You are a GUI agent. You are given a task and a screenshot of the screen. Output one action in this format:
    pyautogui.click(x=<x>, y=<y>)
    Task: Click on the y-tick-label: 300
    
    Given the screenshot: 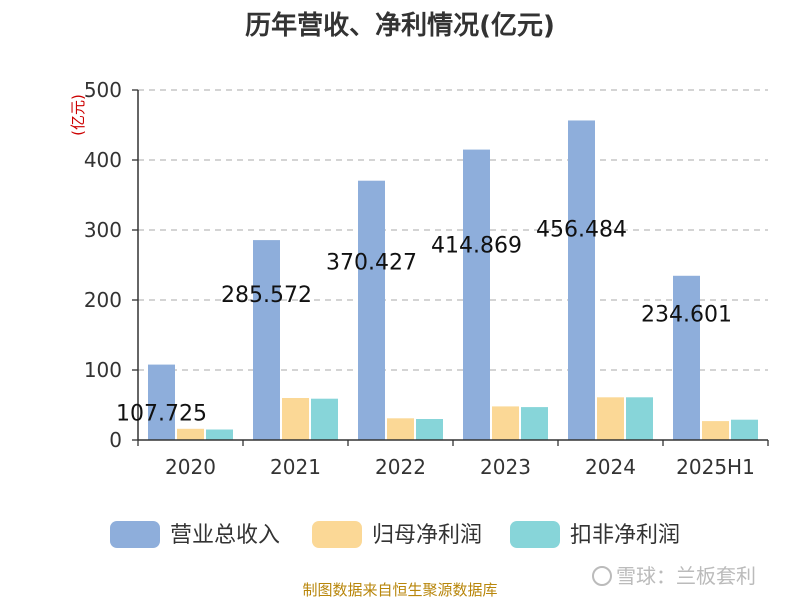 What is the action you would take?
    pyautogui.click(x=103, y=230)
    